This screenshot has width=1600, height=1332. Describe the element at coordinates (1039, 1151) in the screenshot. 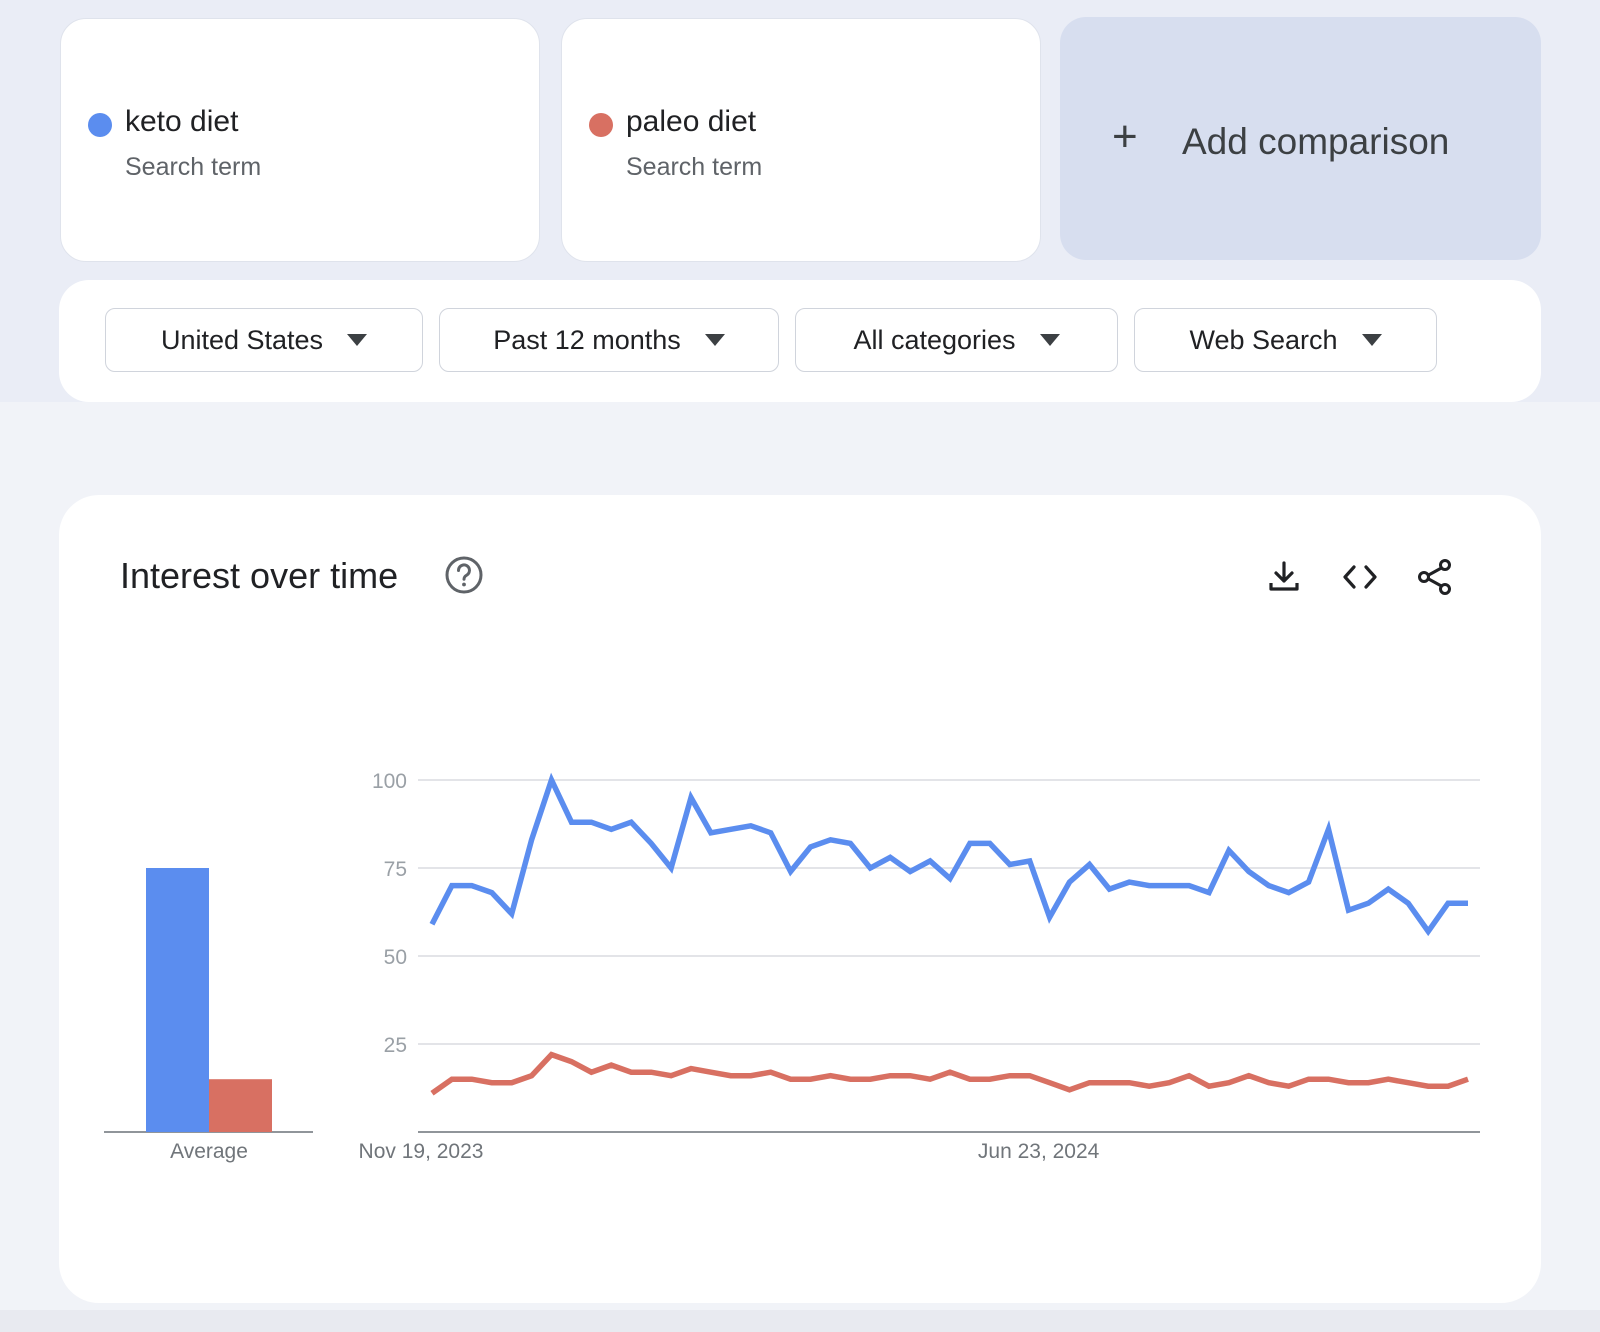

I see `x-tick-label: Jun 23, 2024` at that location.